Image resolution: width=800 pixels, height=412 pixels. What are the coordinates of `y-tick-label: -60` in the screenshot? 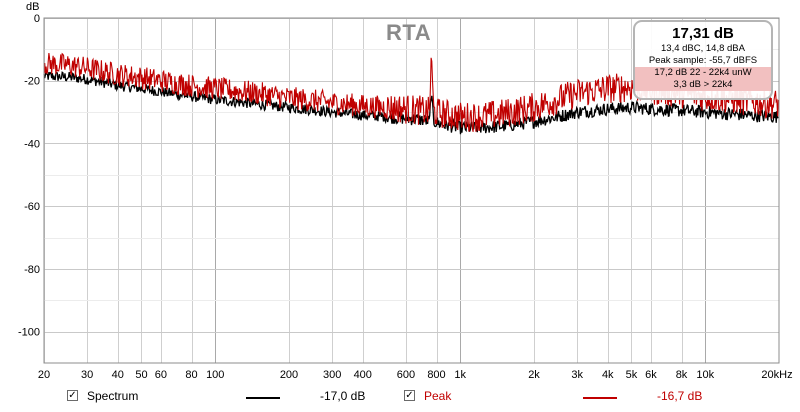 It's located at (32, 207).